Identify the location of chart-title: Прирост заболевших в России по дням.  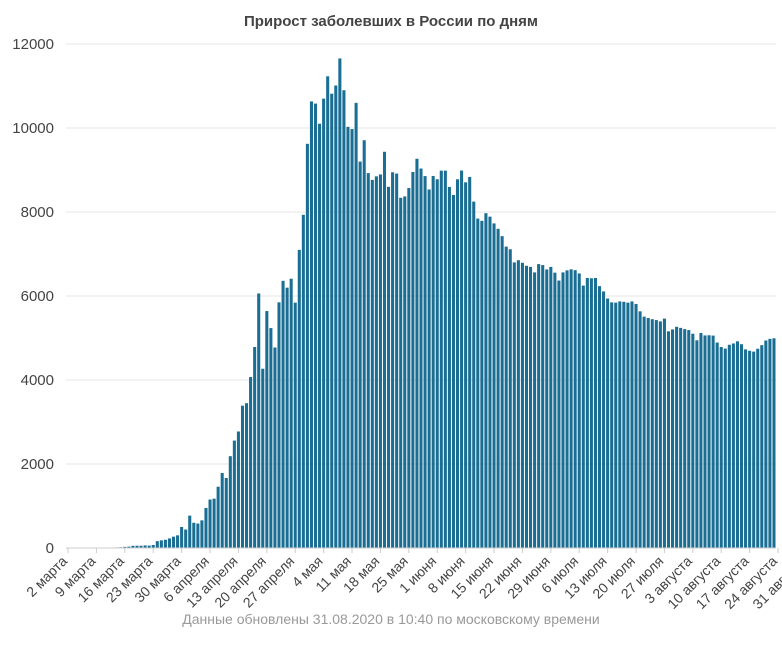
(391, 21).